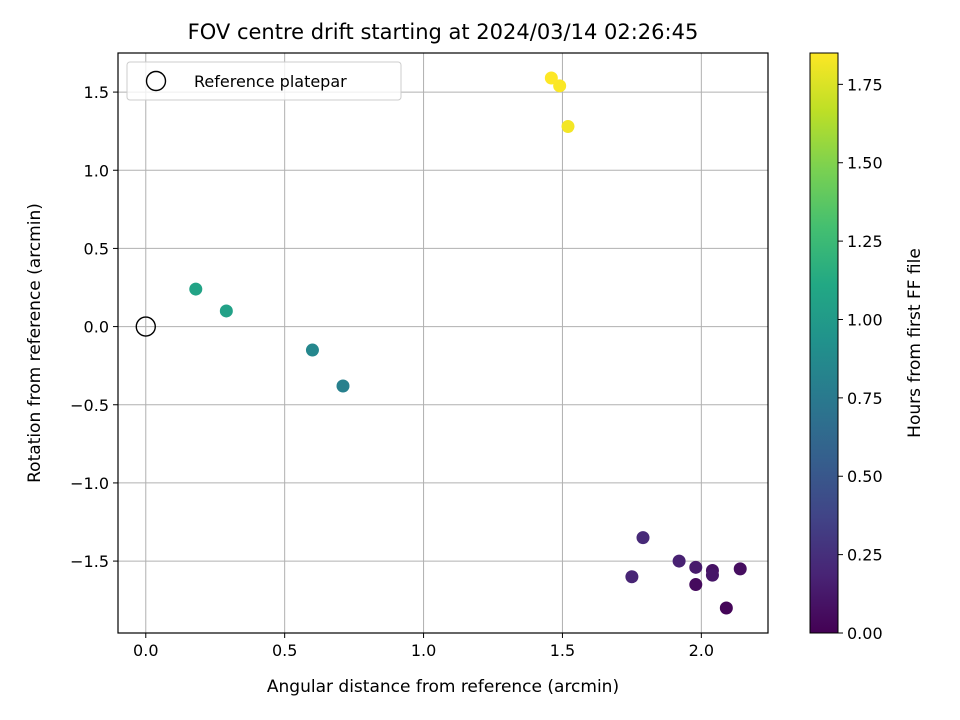 This screenshot has height=720, width=960. Describe the element at coordinates (865, 633) in the screenshot. I see `colorbar-tick-label: 0.00` at that location.